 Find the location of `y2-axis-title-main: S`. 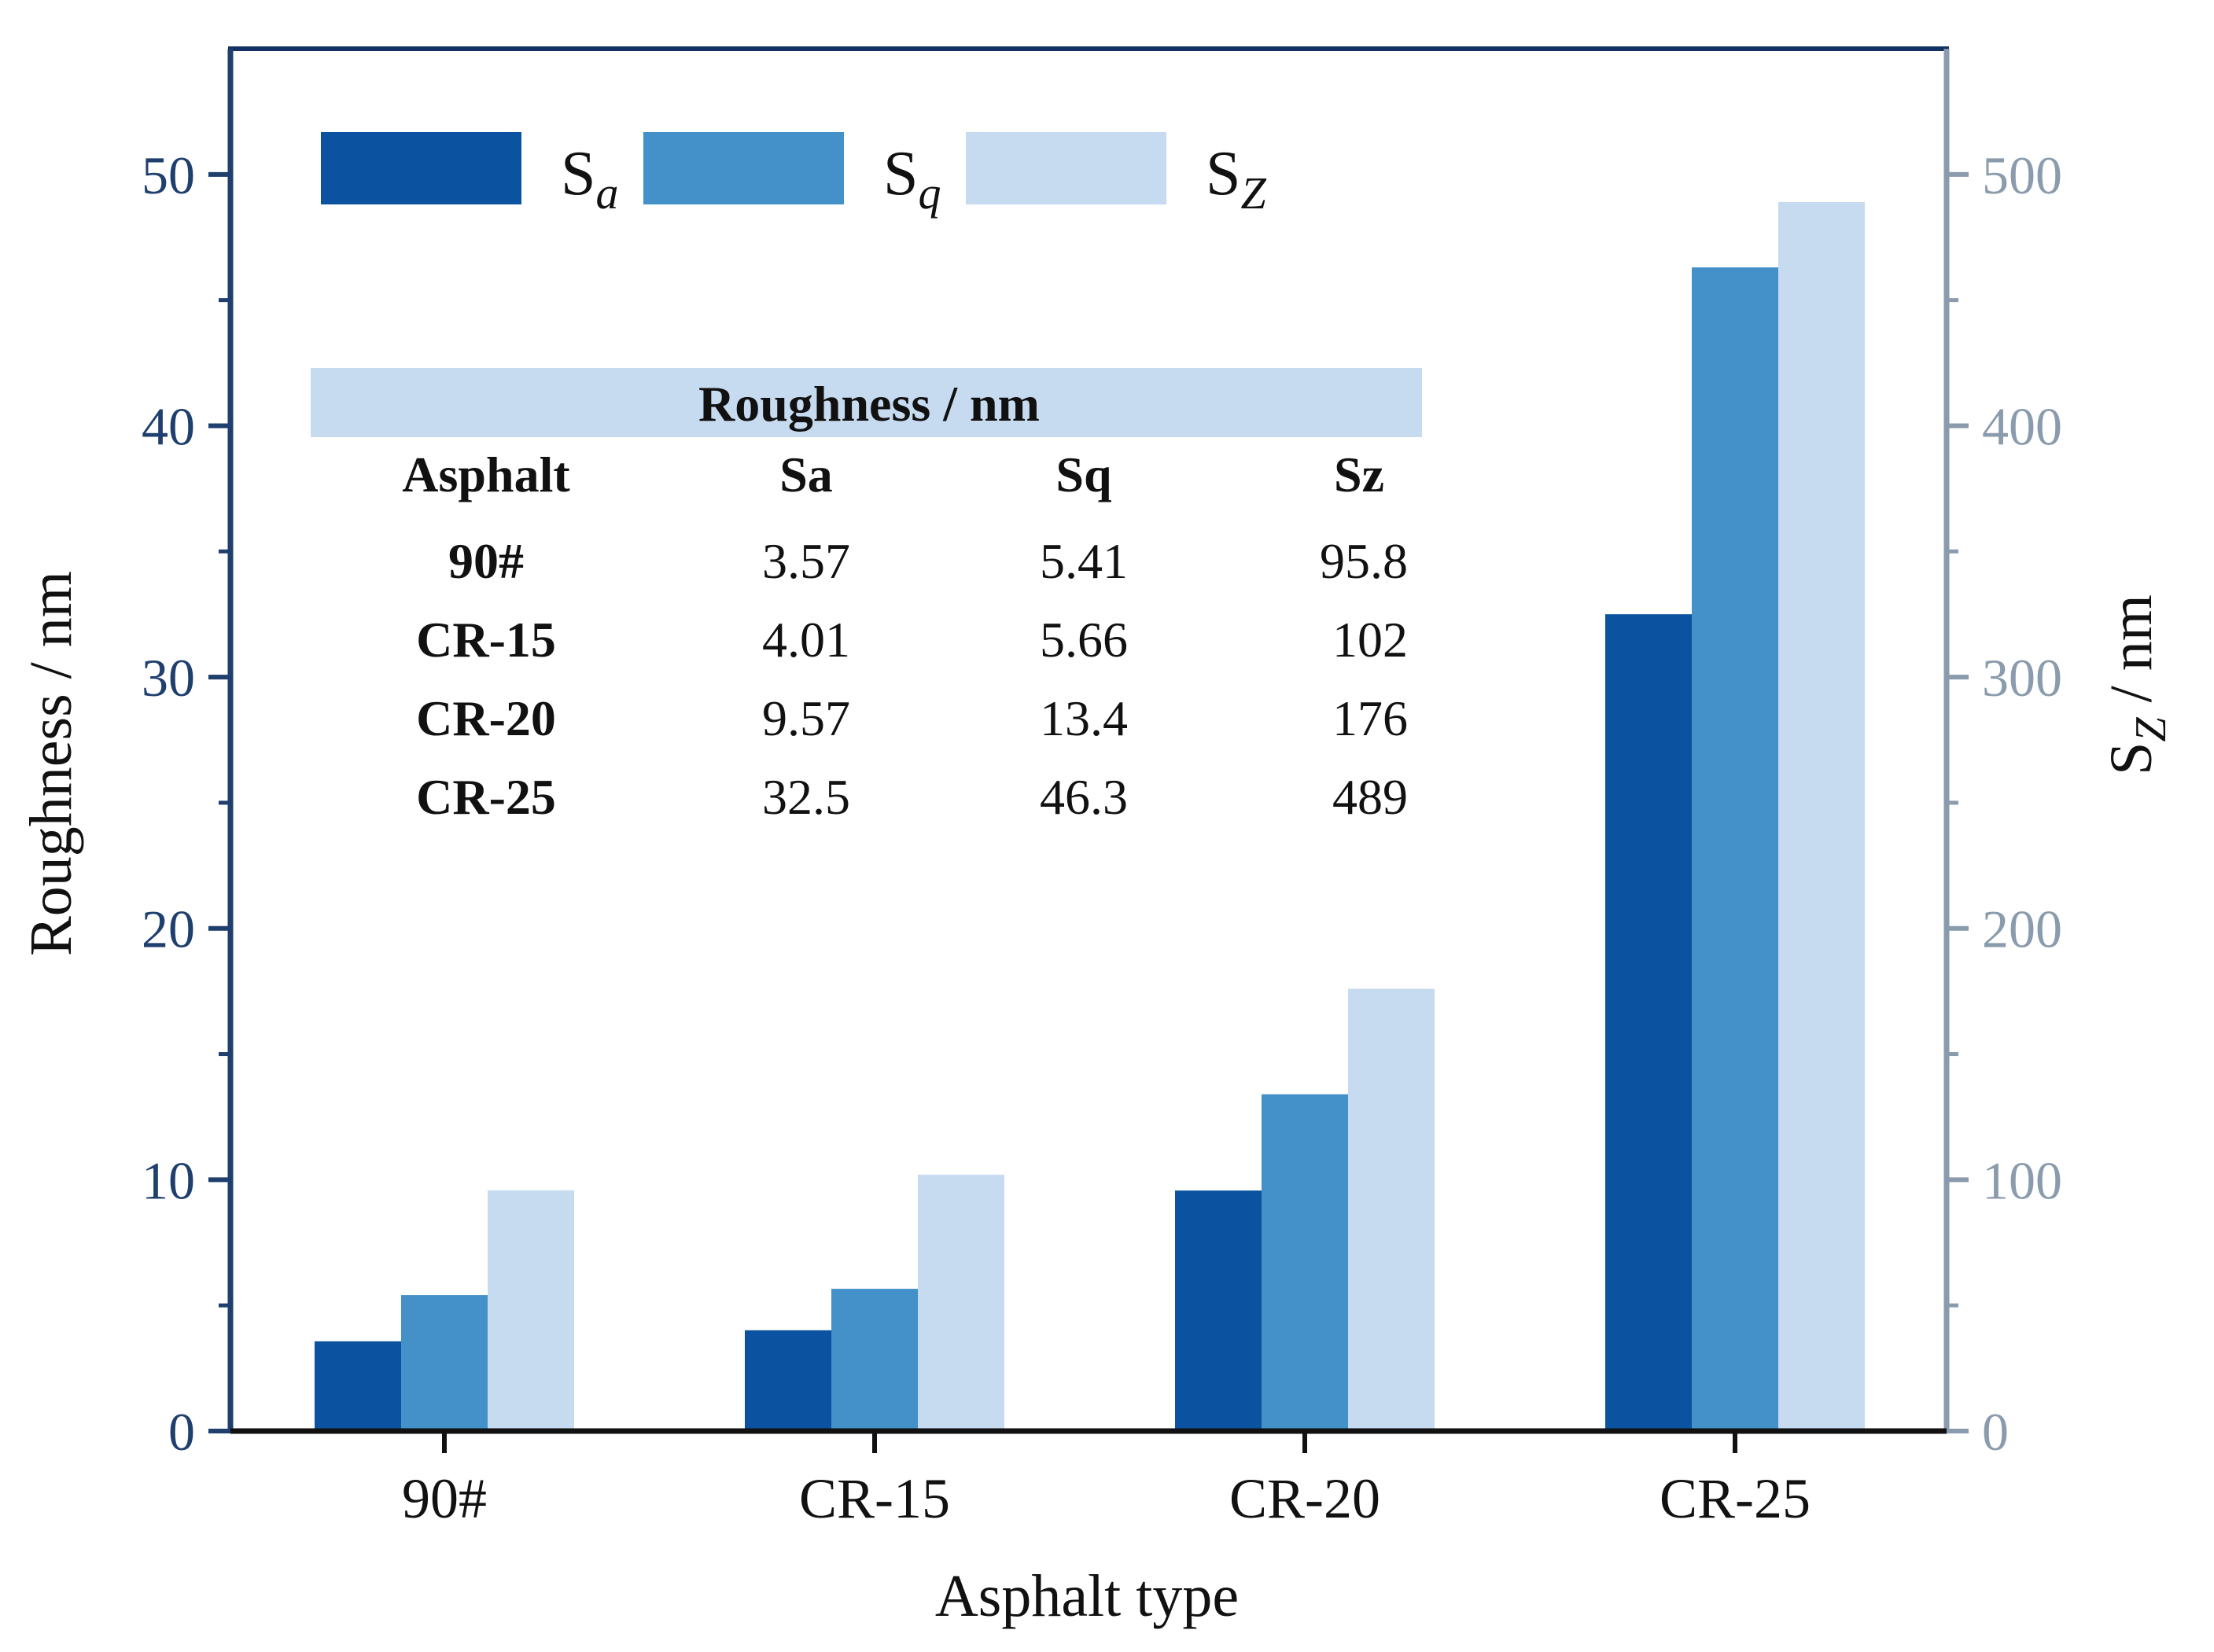

y2-axis-title-main: S is located at coordinates (2131, 758).